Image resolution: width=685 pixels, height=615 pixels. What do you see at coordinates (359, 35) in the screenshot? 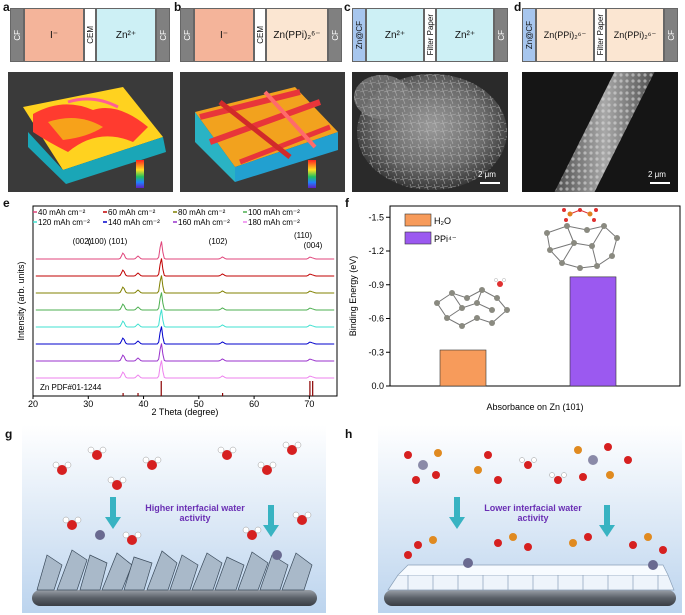
I see `zncf-left-c: Zn@CF` at bounding box center [359, 35].